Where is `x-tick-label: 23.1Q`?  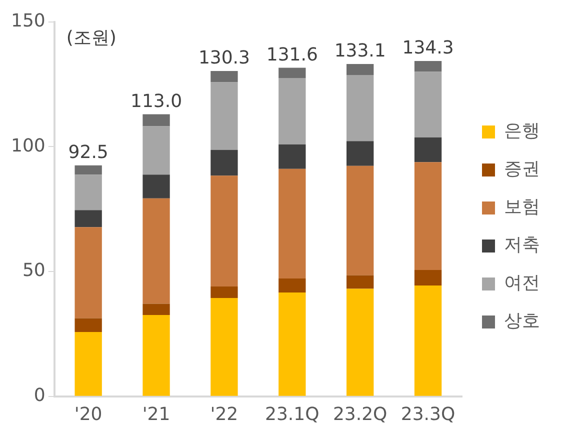 x-tick-label: 23.1Q is located at coordinates (292, 414).